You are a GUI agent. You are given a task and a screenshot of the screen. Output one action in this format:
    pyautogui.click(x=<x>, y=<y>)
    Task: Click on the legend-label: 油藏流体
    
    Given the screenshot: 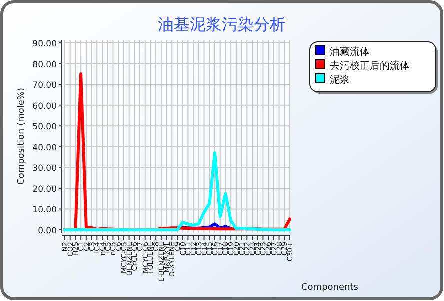 What is the action you would take?
    pyautogui.click(x=350, y=52)
    